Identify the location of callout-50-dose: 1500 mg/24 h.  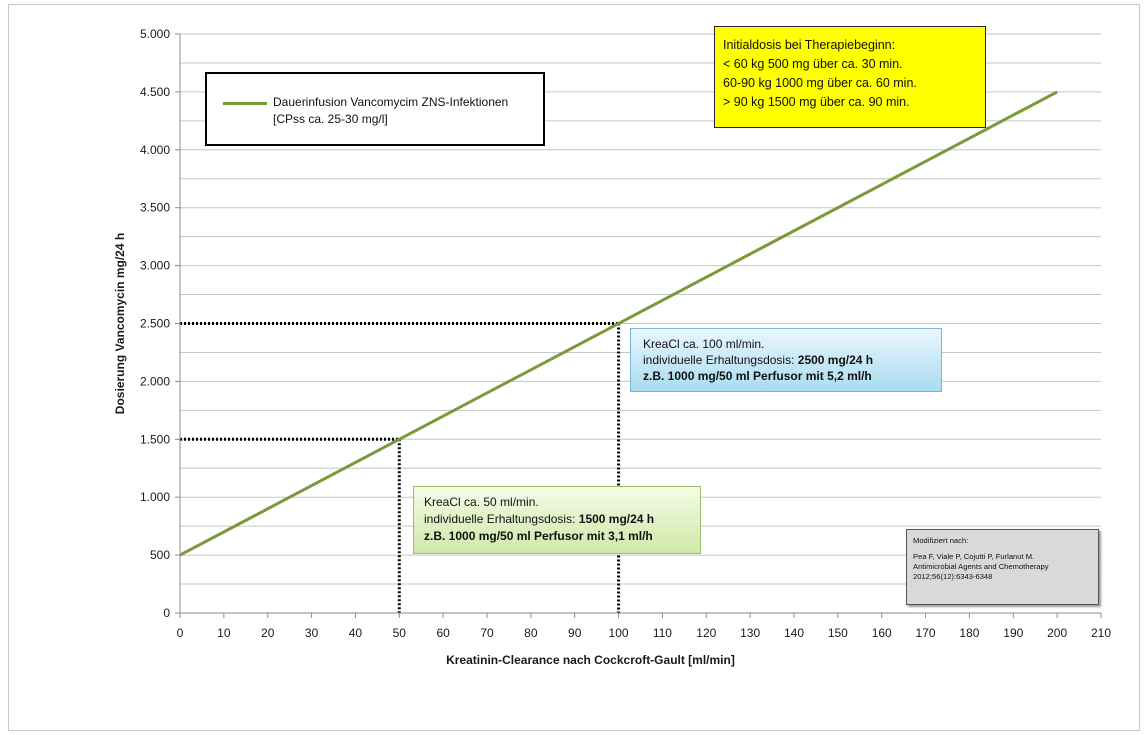
(616, 519).